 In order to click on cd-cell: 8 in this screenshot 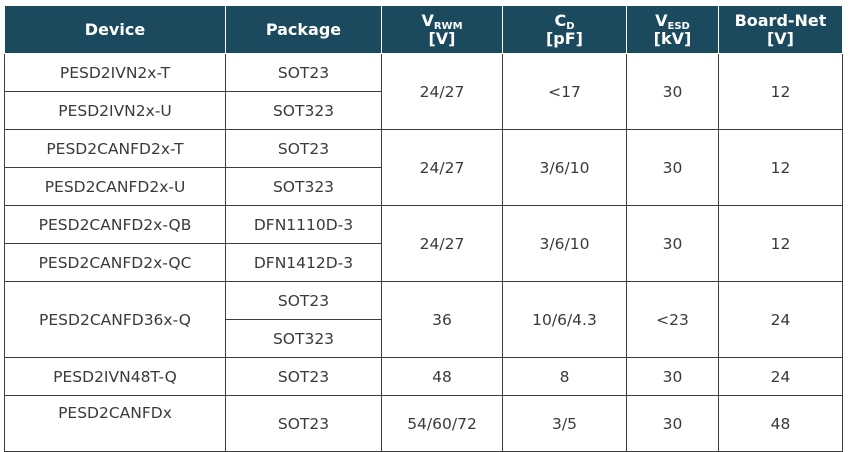, I will do `click(564, 376)`.